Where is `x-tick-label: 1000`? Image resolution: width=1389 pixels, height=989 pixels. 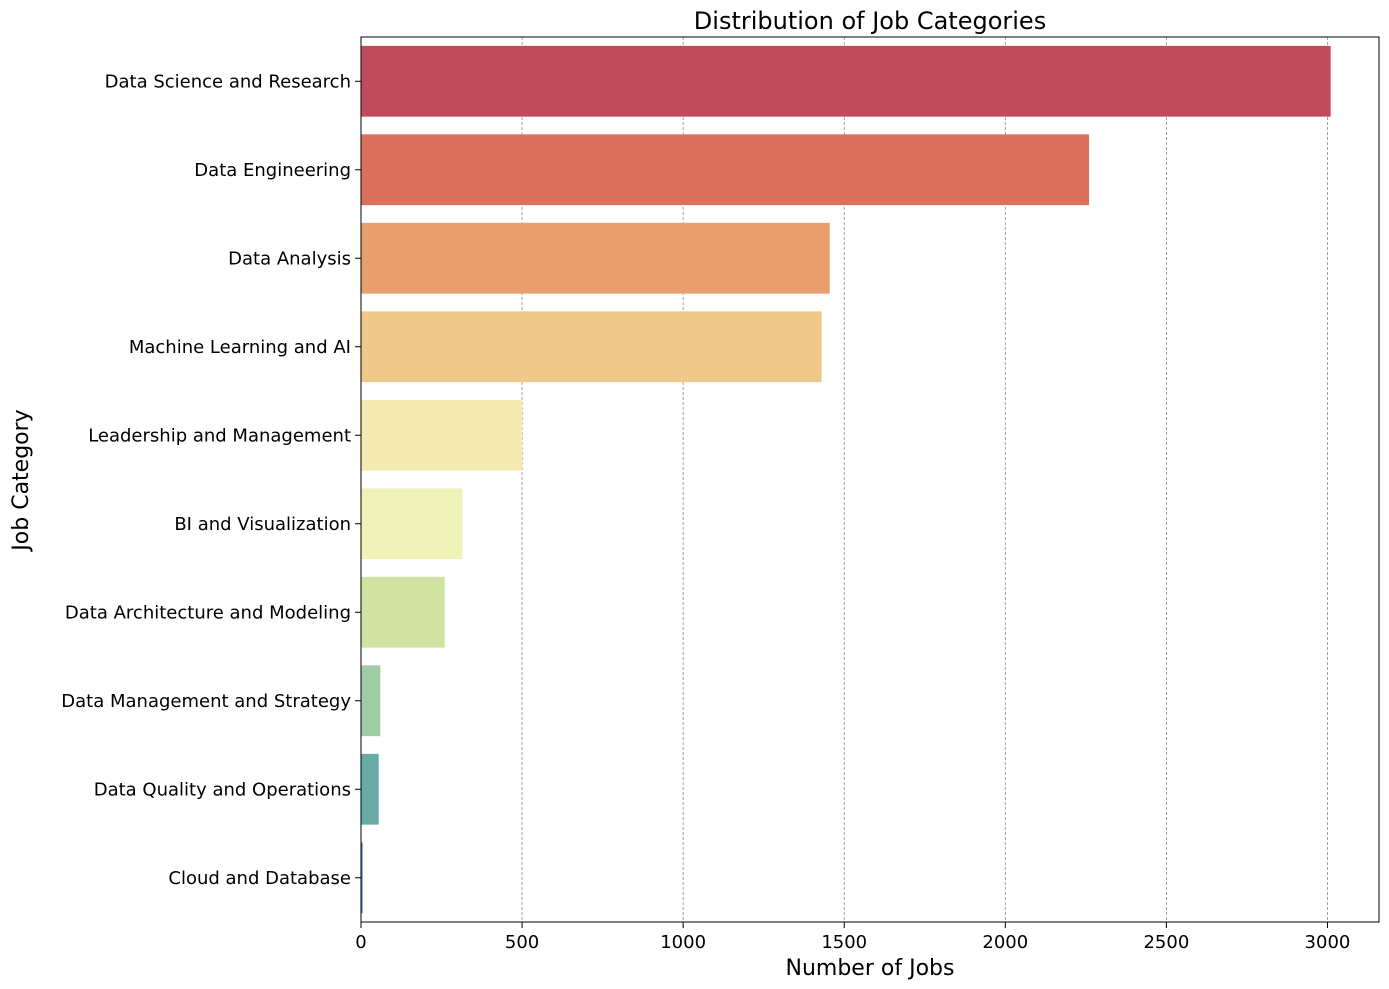
x-tick-label: 1000 is located at coordinates (683, 942).